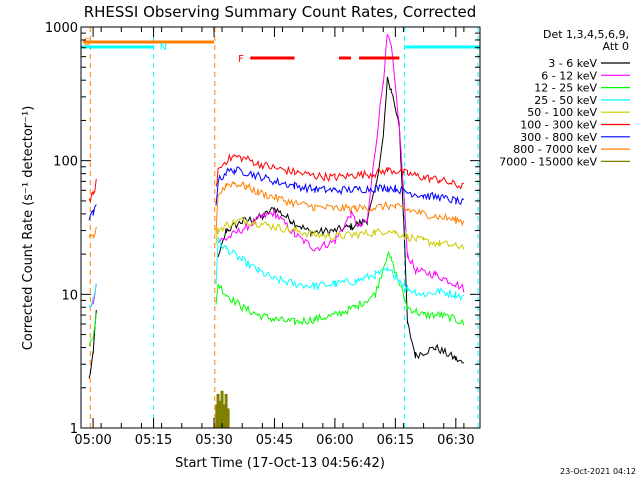 The height and width of the screenshot is (480, 640). I want to click on saa-label: S, so click(87, 42).